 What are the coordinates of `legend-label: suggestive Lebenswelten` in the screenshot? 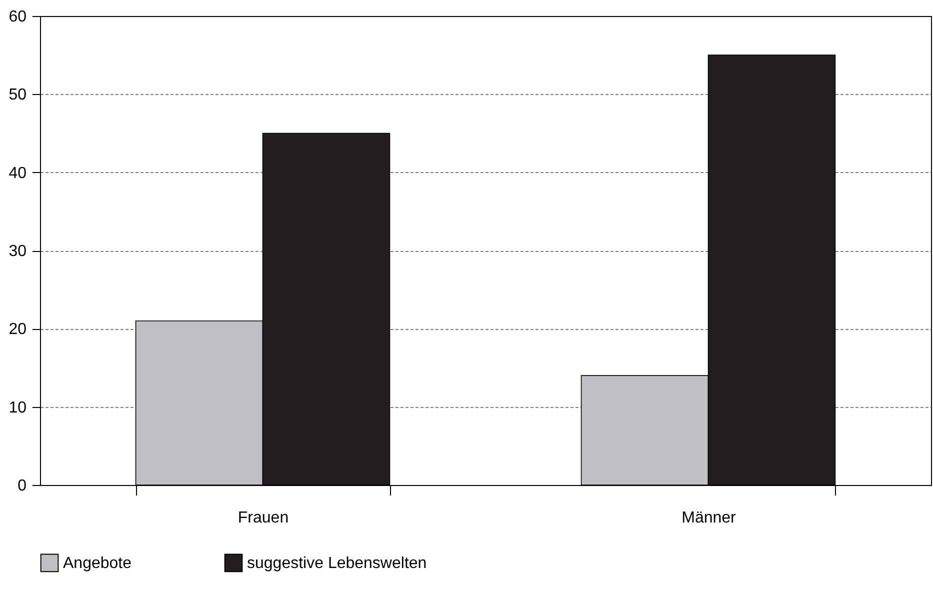 It's located at (337, 563).